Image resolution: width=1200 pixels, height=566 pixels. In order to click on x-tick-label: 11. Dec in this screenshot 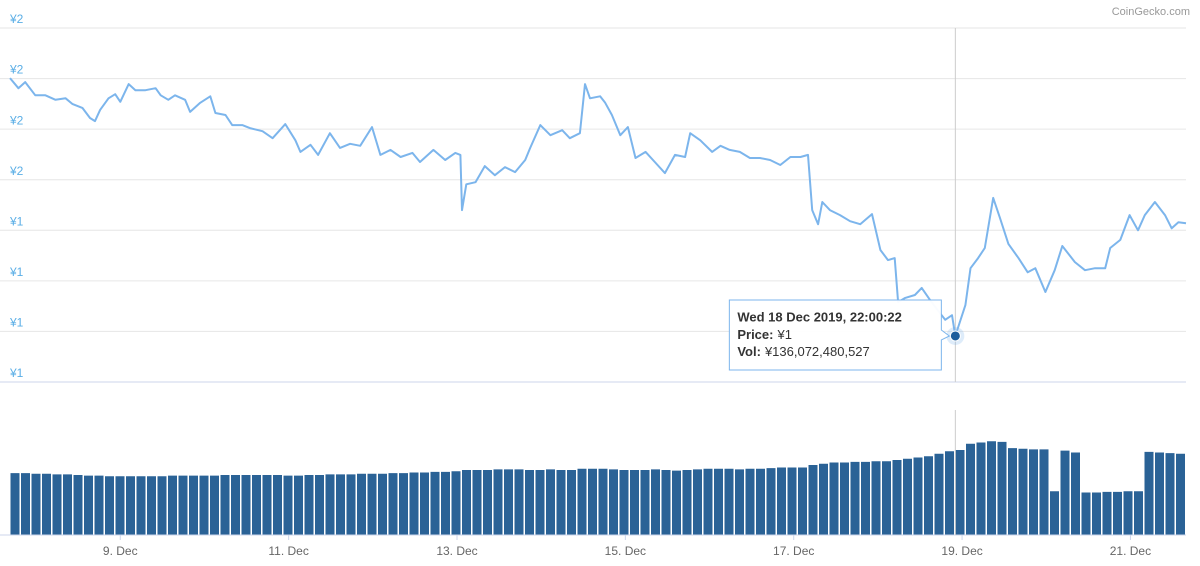, I will do `click(288, 551)`.